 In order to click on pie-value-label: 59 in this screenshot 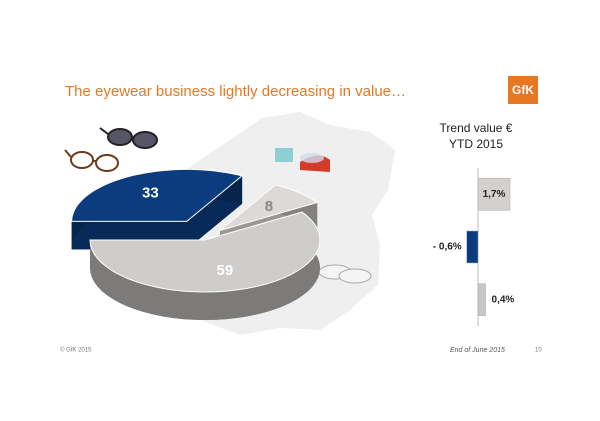, I will do `click(225, 270)`.